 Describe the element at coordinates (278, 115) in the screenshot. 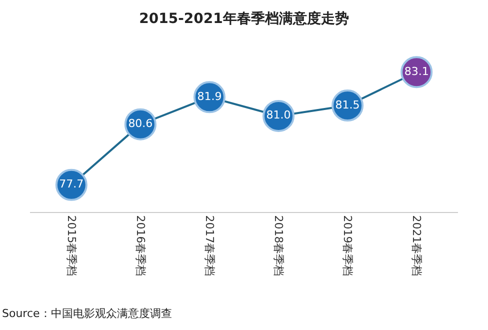

I see `data-label: 81.0` at that location.